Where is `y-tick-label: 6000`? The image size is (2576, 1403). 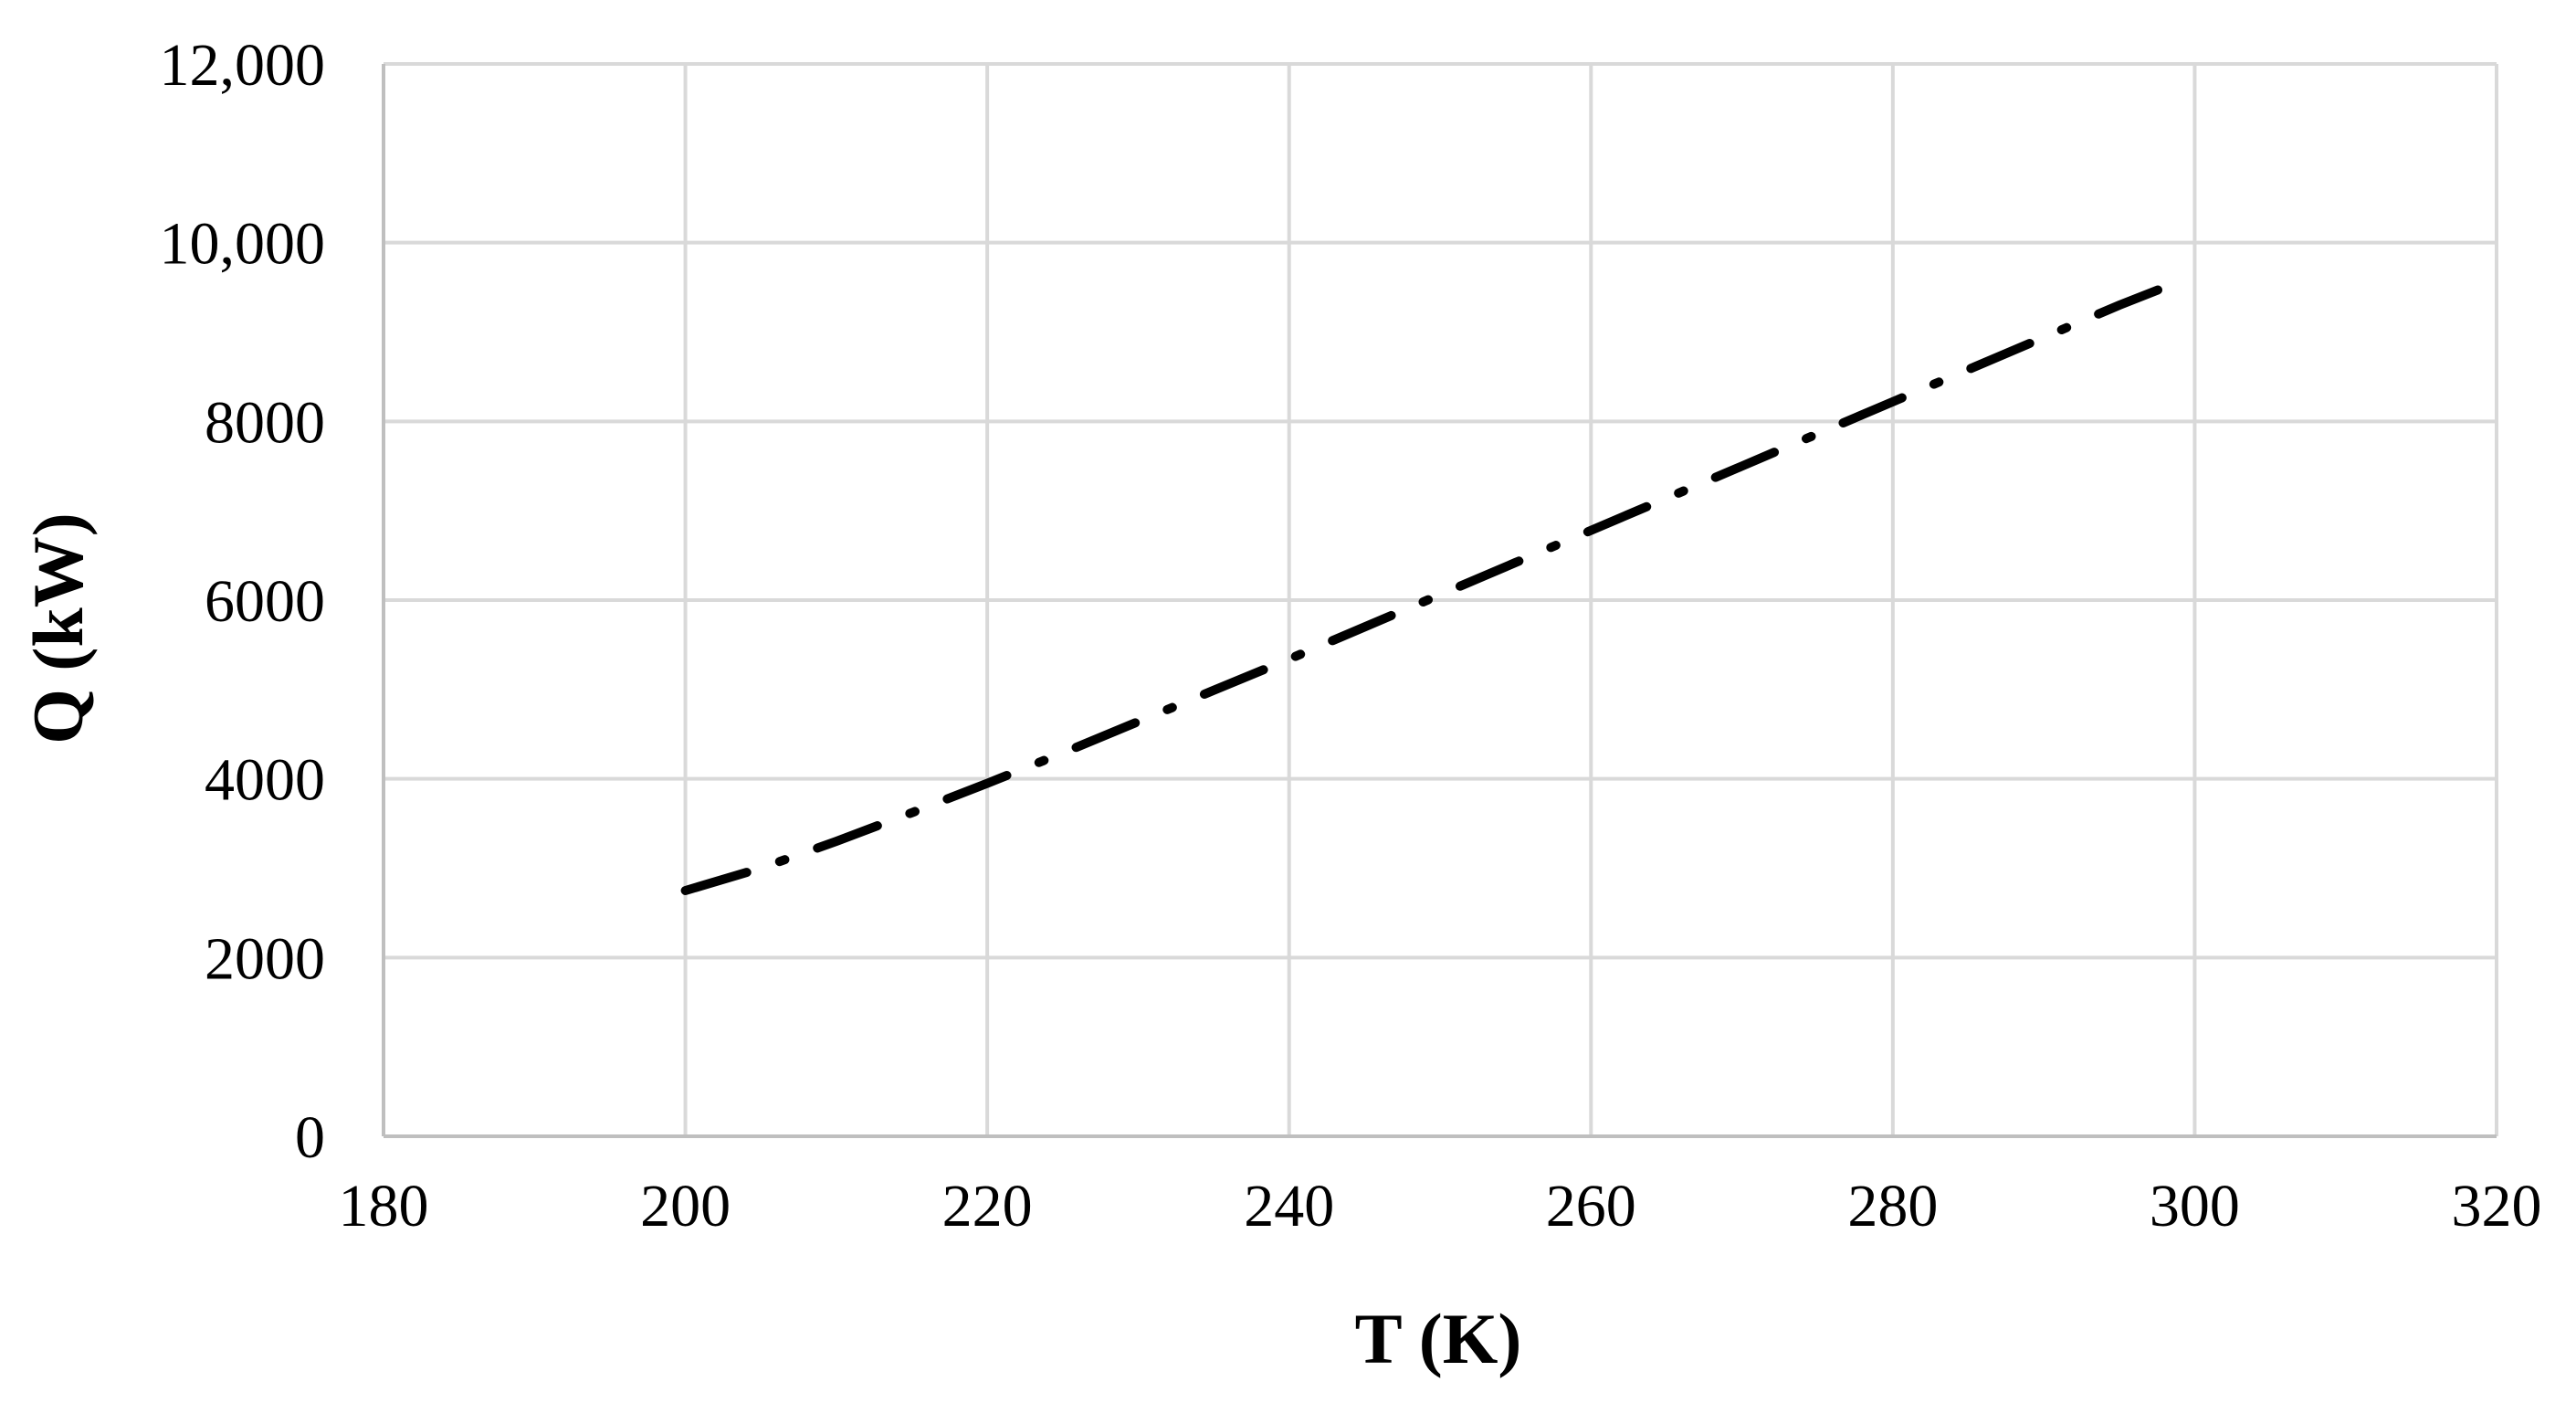
y-tick-label: 6000 is located at coordinates (265, 601).